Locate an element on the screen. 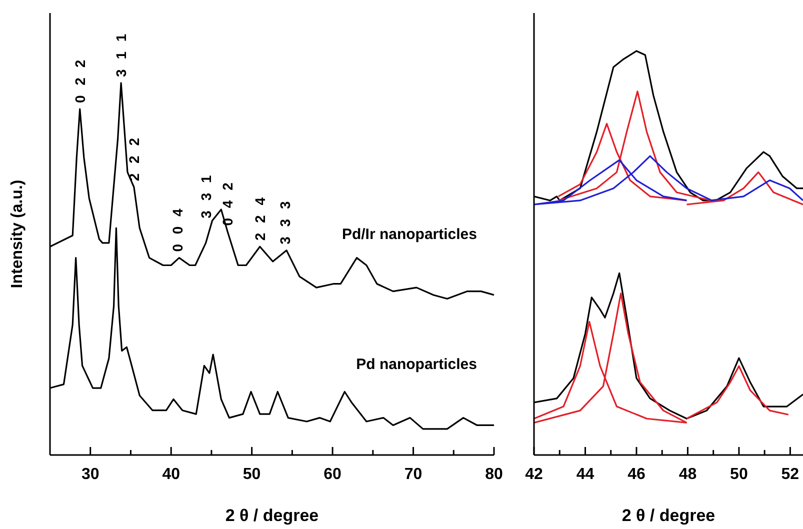 Image resolution: width=803 pixels, height=529 pixels. series-label: Pd nanoparticles is located at coordinates (416, 365).